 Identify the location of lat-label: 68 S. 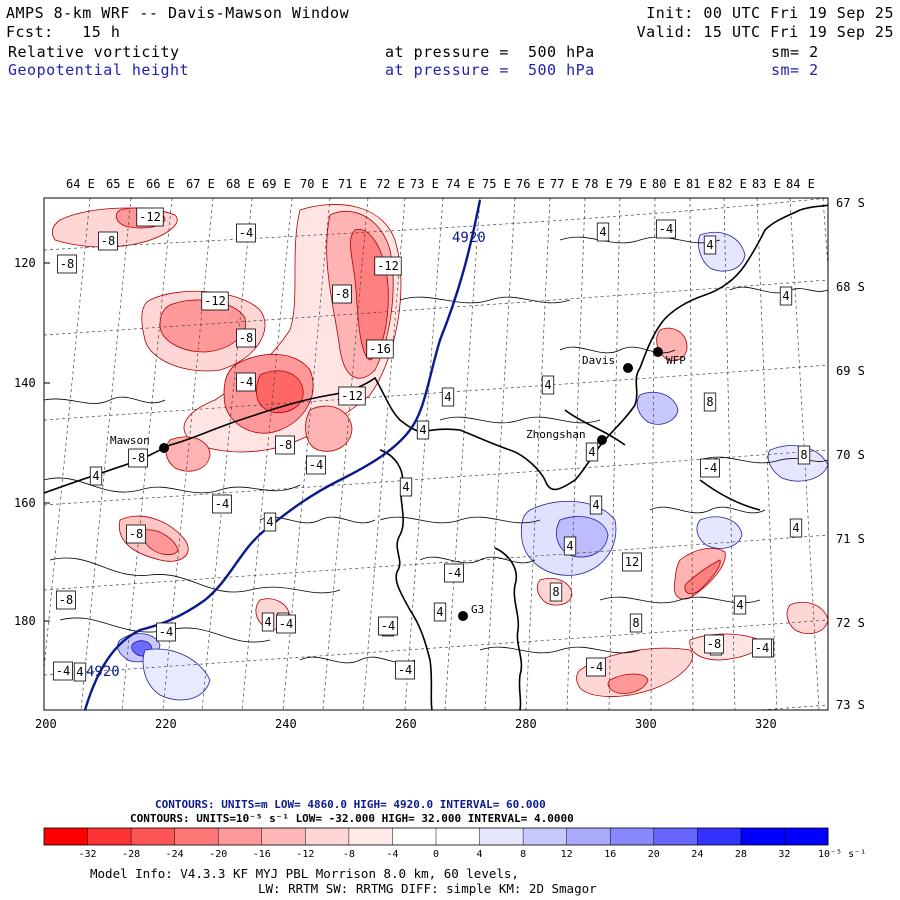
(850, 287).